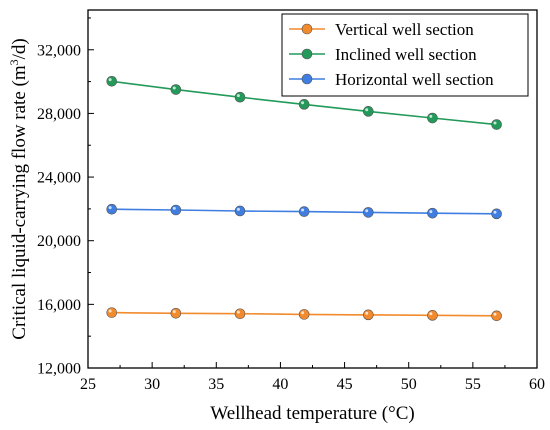 This screenshot has width=550, height=430. Describe the element at coordinates (19, 48) in the screenshot. I see `y-axis-title-suffix: /d)` at that location.